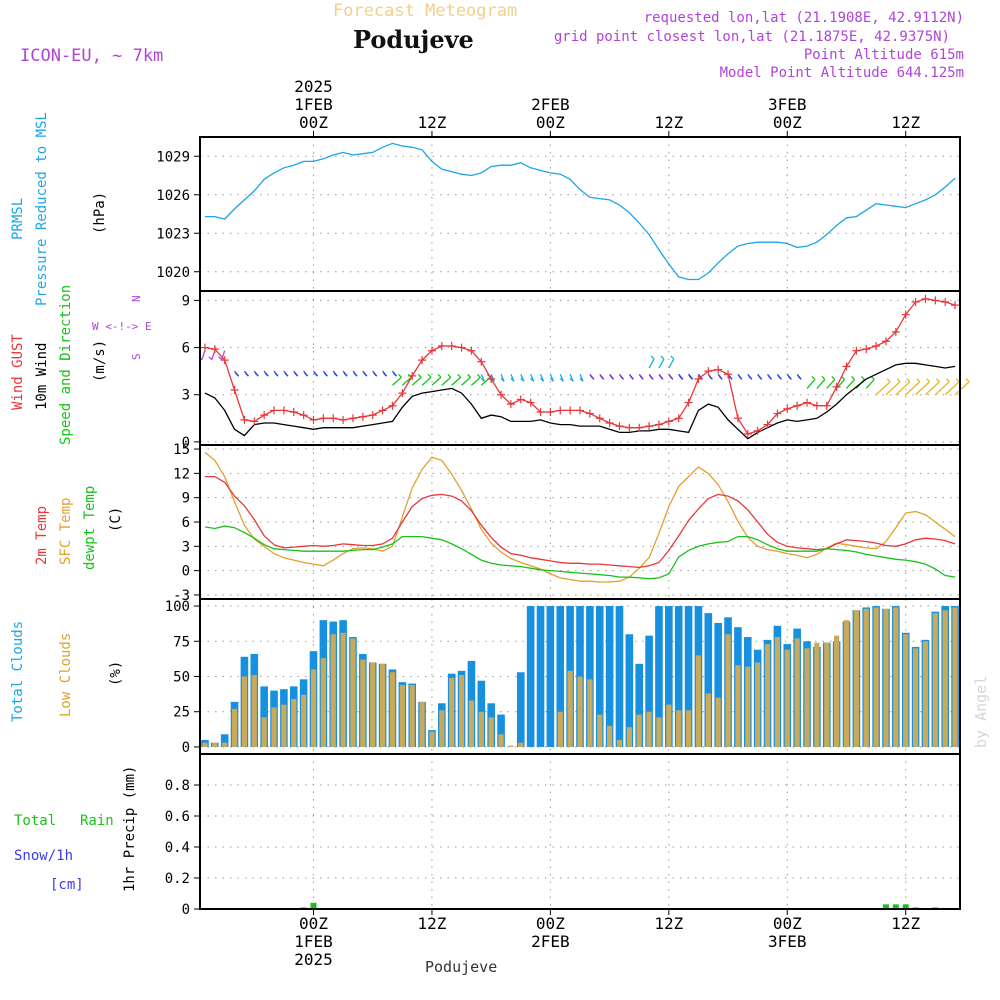 Image resolution: width=1000 pixels, height=1000 pixels. Describe the element at coordinates (562, 836) in the screenshot. I see `precip-panel: 0 0.2 0.4 0.6 0.8` at that location.